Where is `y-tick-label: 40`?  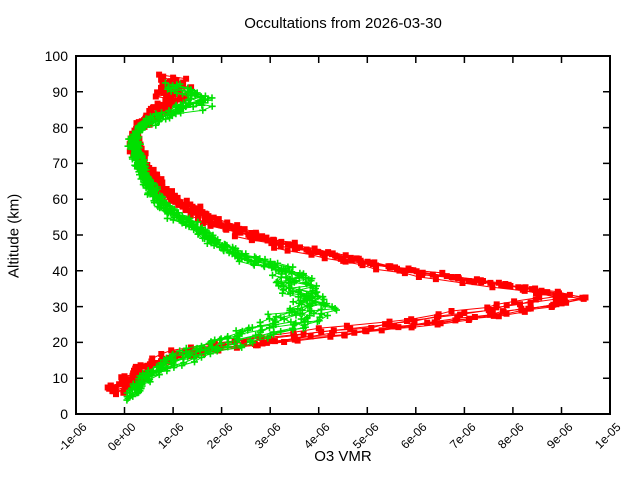
y-tick-label: 40 is located at coordinates (60, 270).